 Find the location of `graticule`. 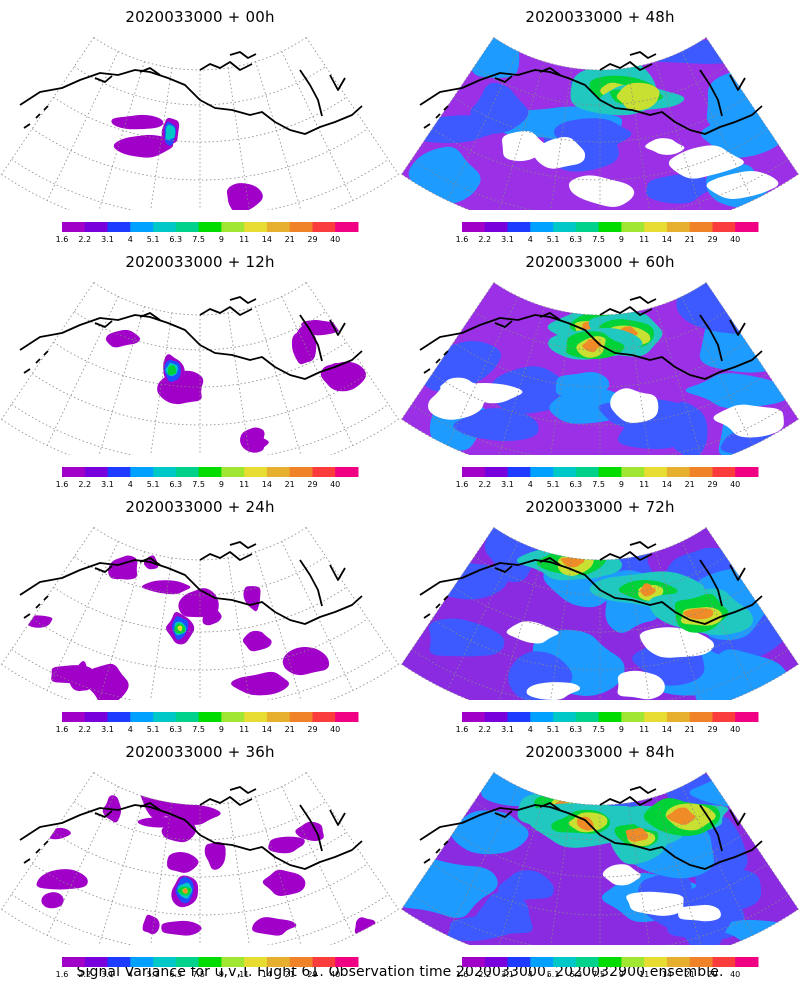

graticule is located at coordinates (200, 123).